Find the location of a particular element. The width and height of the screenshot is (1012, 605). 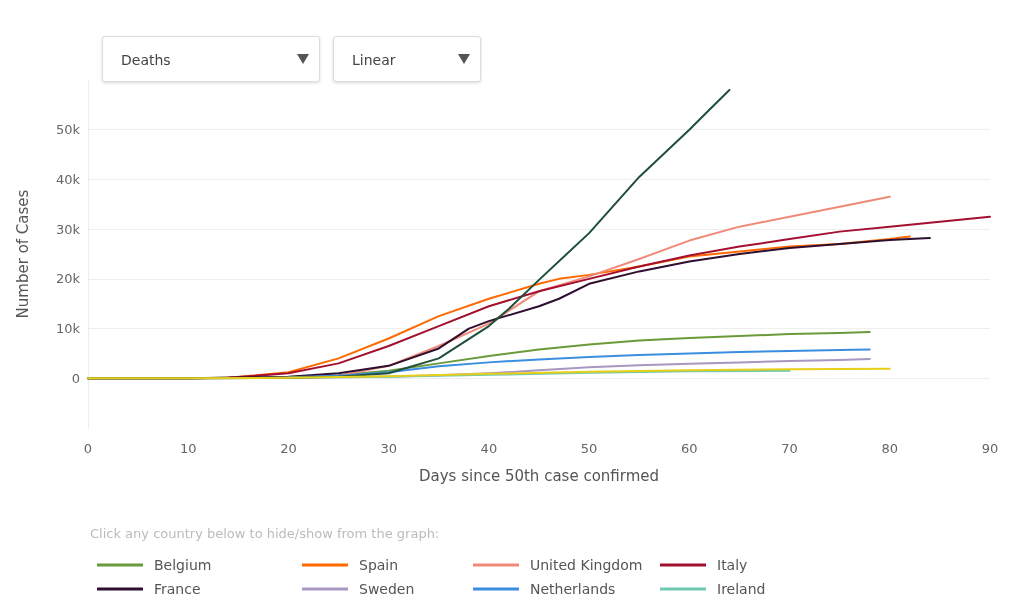

y-tick-label: 10k is located at coordinates (68, 329).